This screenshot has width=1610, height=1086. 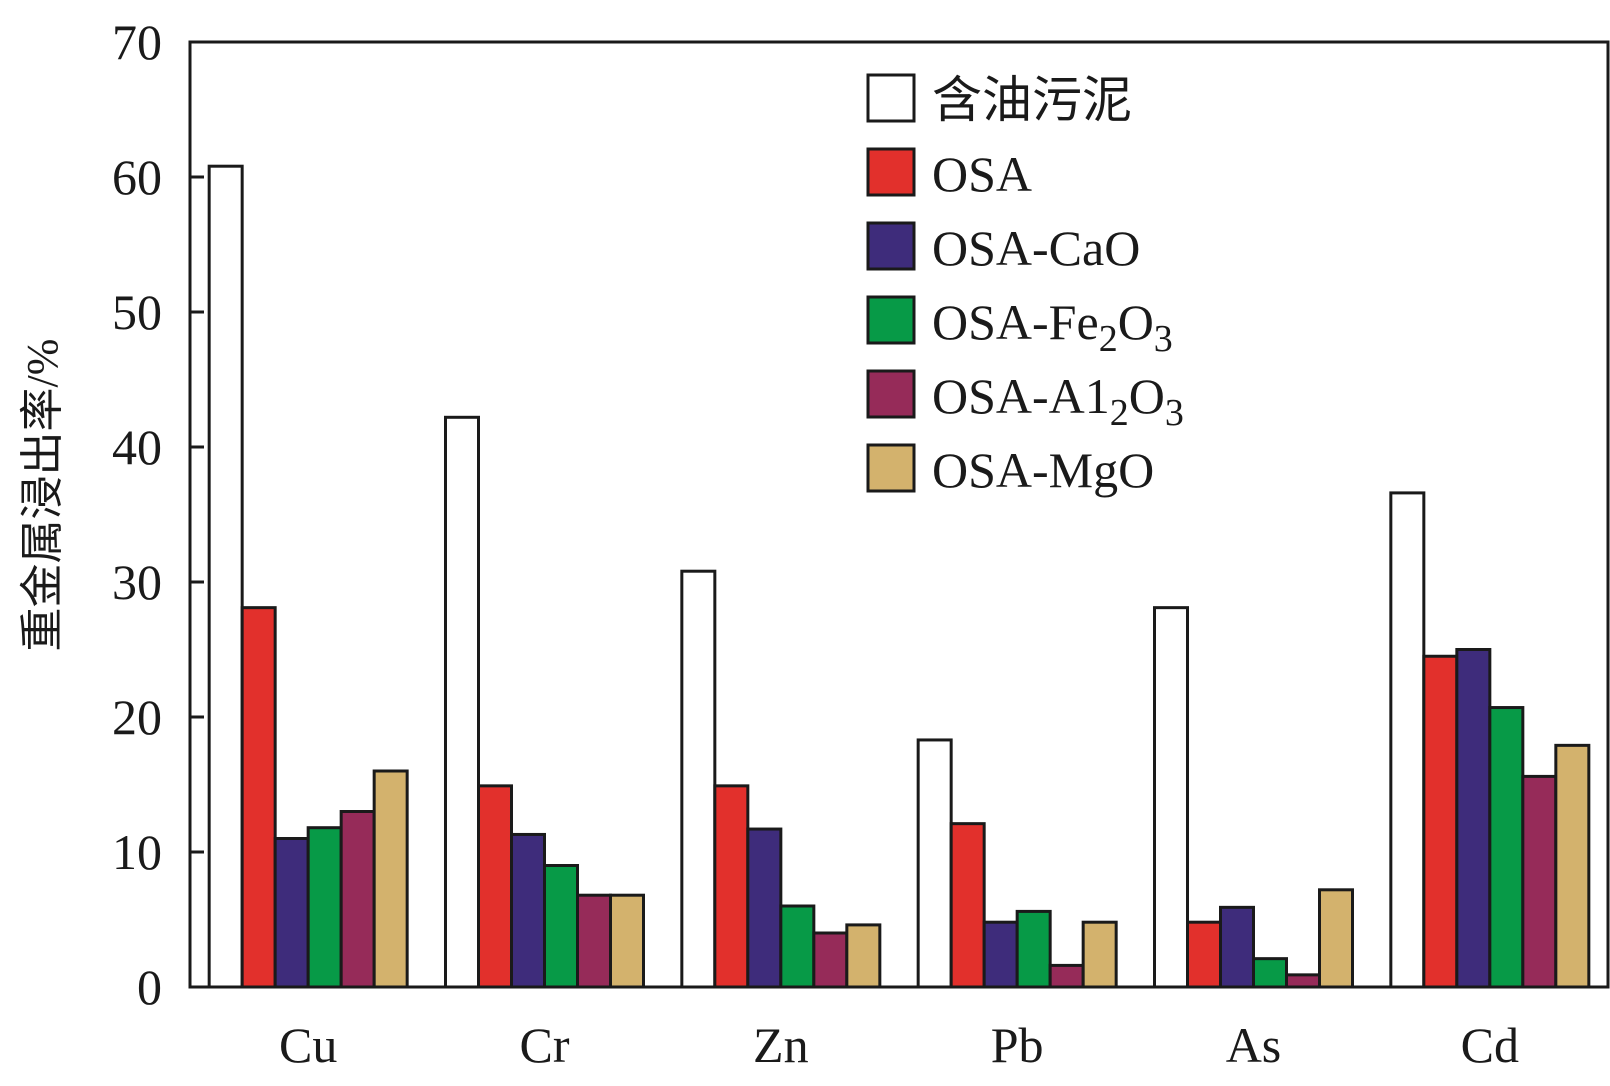 What do you see at coordinates (149, 987) in the screenshot?
I see `y-tick-label: 0` at bounding box center [149, 987].